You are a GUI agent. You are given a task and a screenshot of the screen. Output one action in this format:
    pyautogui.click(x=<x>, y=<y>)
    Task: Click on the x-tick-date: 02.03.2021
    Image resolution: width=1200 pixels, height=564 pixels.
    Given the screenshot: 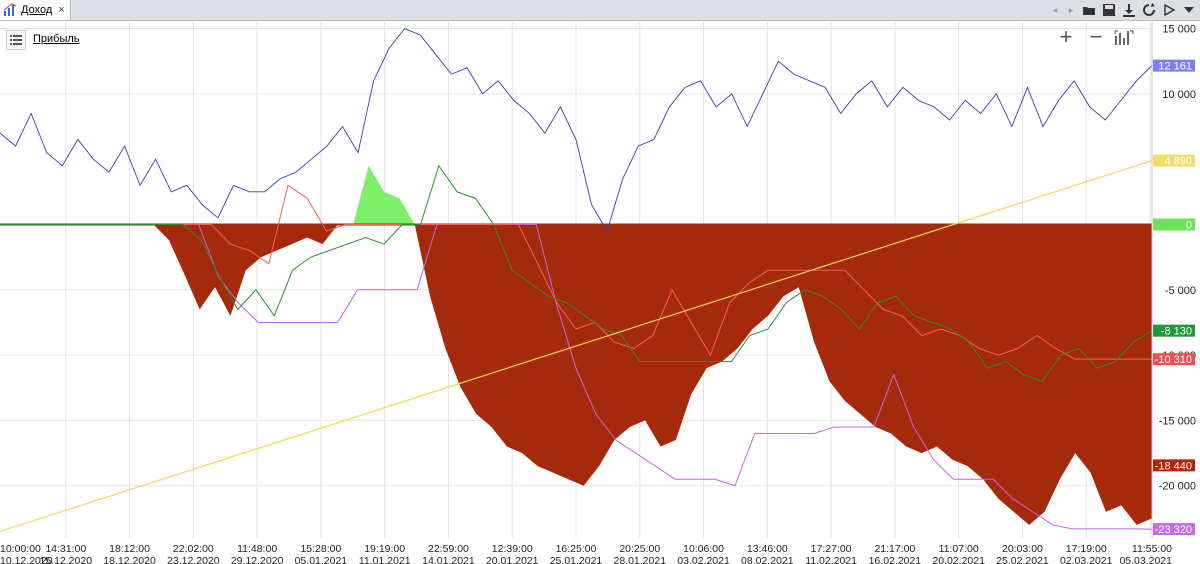 What is the action you would take?
    pyautogui.click(x=1086, y=559)
    